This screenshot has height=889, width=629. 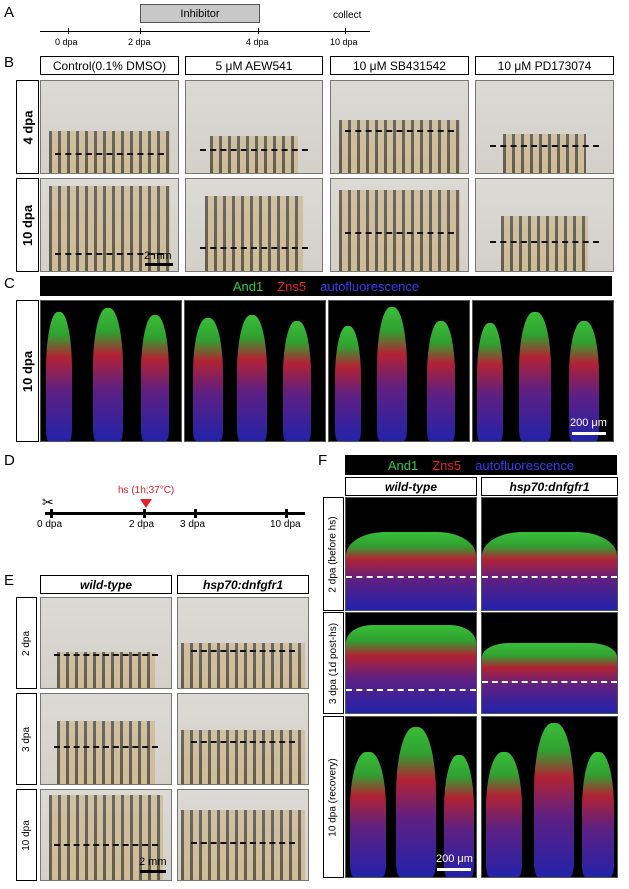 What do you see at coordinates (588, 423) in the screenshot?
I see `scale-label-c: 200 μm` at bounding box center [588, 423].